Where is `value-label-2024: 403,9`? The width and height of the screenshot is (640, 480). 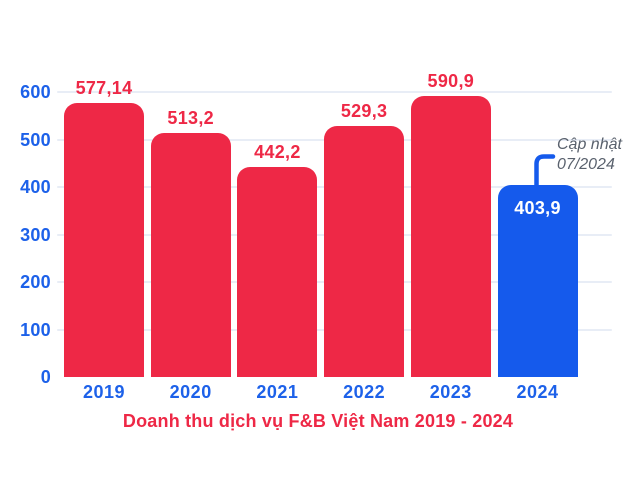
value-label-2024: 403,9 is located at coordinates (537, 208).